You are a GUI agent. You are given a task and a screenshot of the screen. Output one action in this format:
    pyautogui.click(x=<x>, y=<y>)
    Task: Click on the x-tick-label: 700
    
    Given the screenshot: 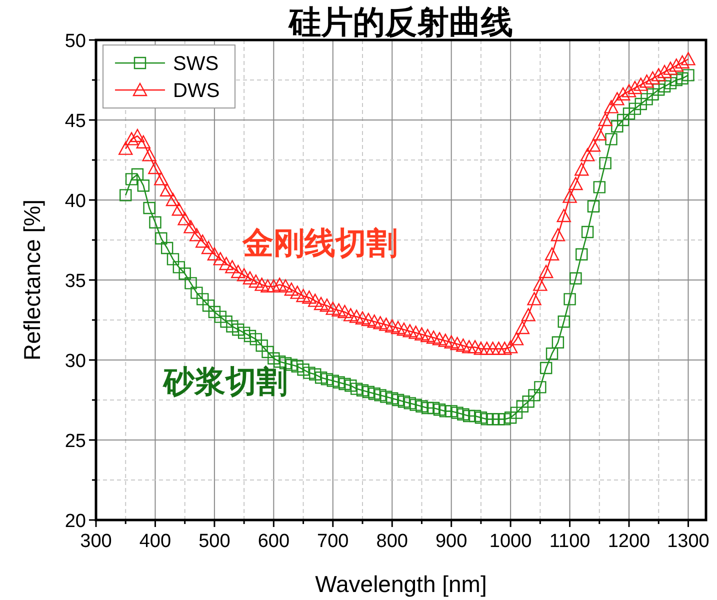 What is the action you would take?
    pyautogui.click(x=333, y=541)
    